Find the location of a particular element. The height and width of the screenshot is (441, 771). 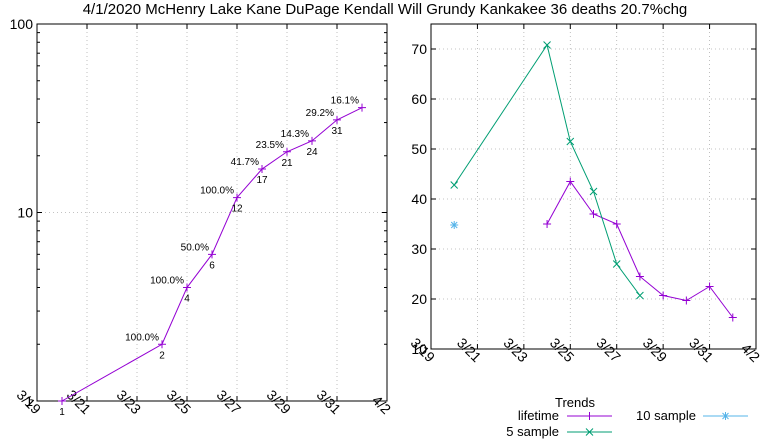

y-tick-label-20: 20 is located at coordinates (419, 299).